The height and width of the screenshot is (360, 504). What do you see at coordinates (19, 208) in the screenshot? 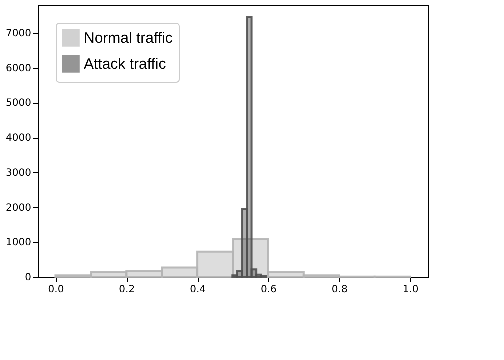
I see `y-tick-label: 2000` at bounding box center [19, 208].